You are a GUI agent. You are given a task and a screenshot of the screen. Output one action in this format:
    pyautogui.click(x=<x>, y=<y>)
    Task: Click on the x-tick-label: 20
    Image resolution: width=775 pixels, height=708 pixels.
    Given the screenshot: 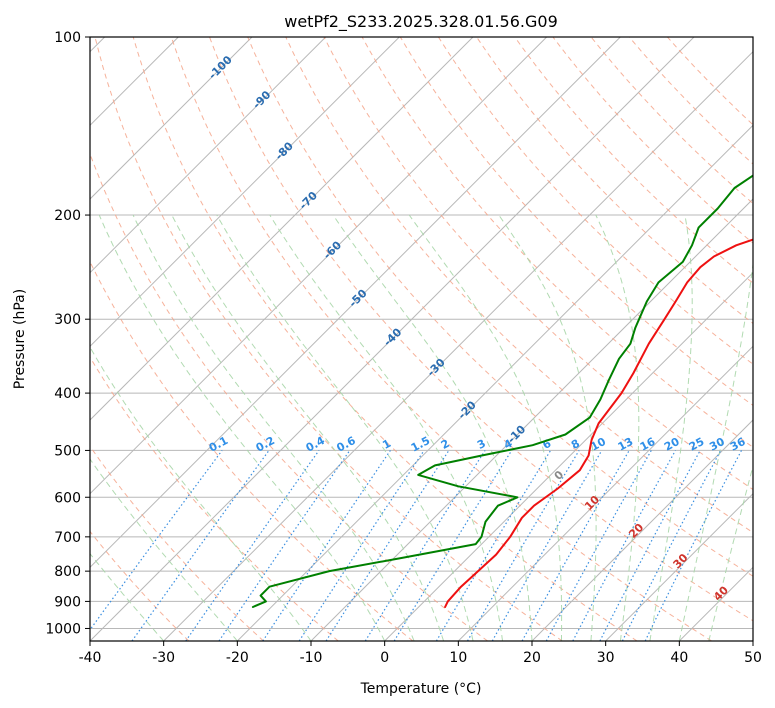 What is the action you would take?
    pyautogui.click(x=532, y=658)
    